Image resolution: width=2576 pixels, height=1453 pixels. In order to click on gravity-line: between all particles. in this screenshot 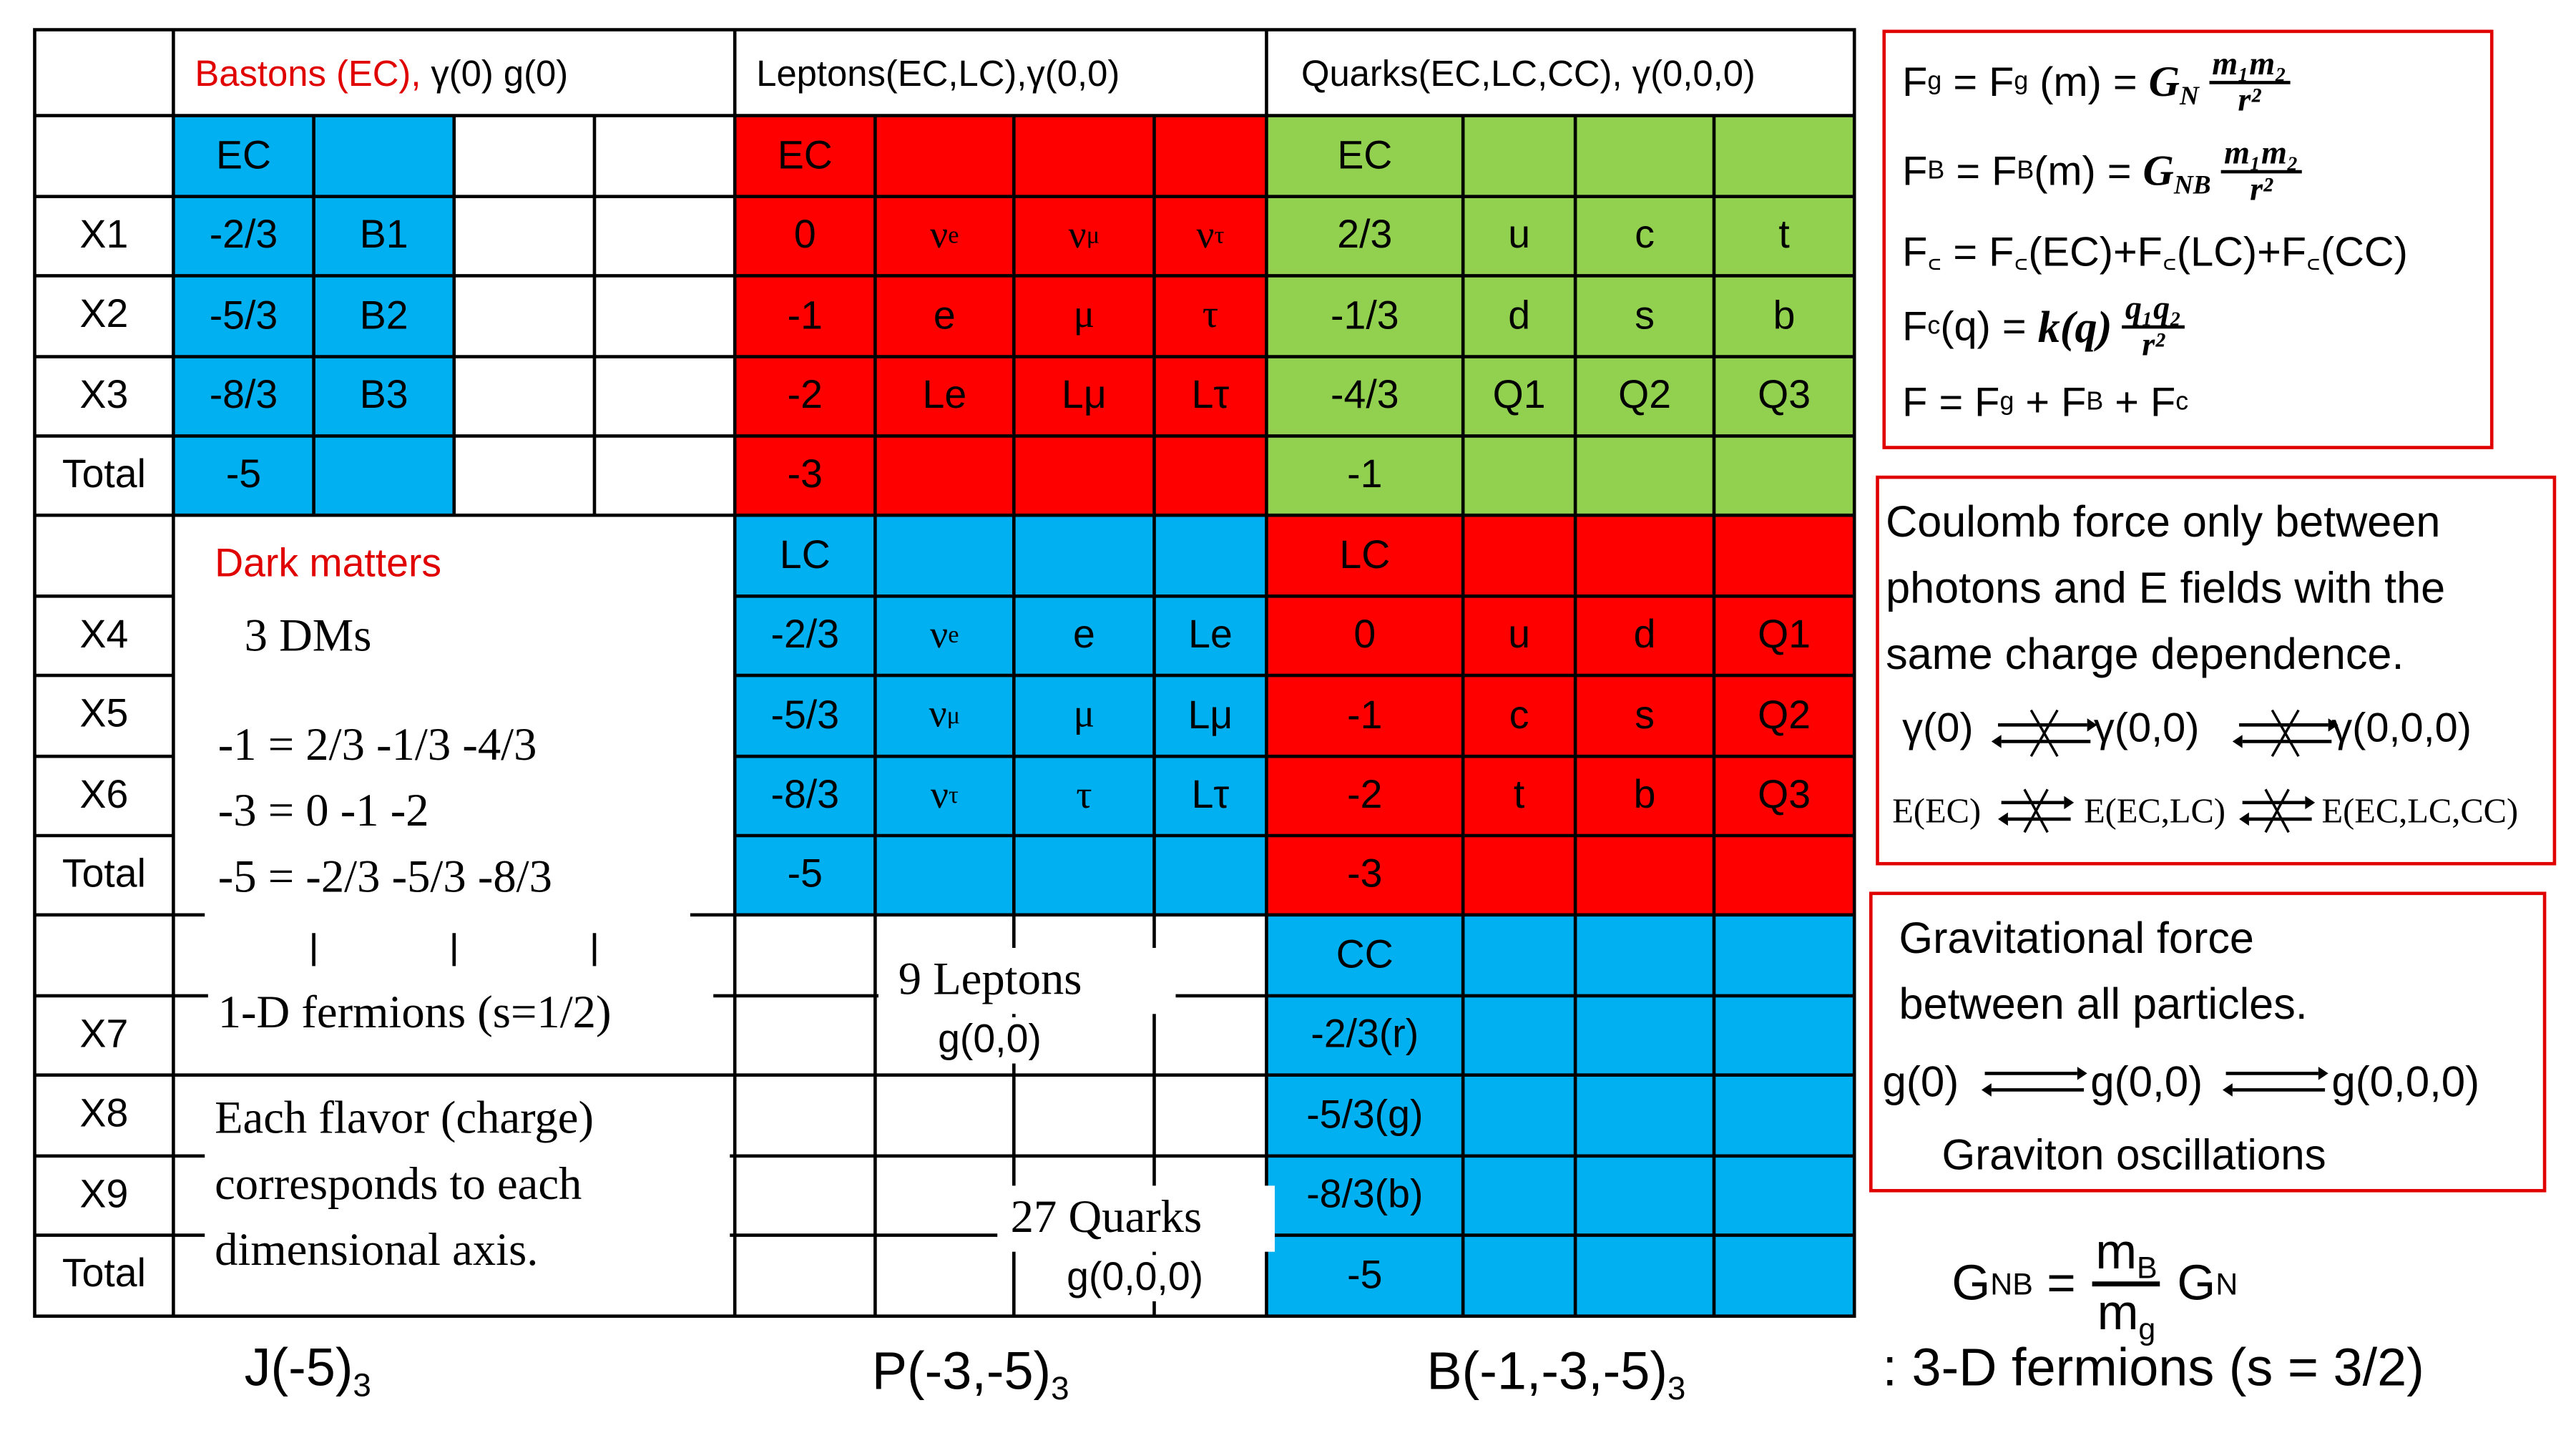, I will do `click(2103, 1004)`.